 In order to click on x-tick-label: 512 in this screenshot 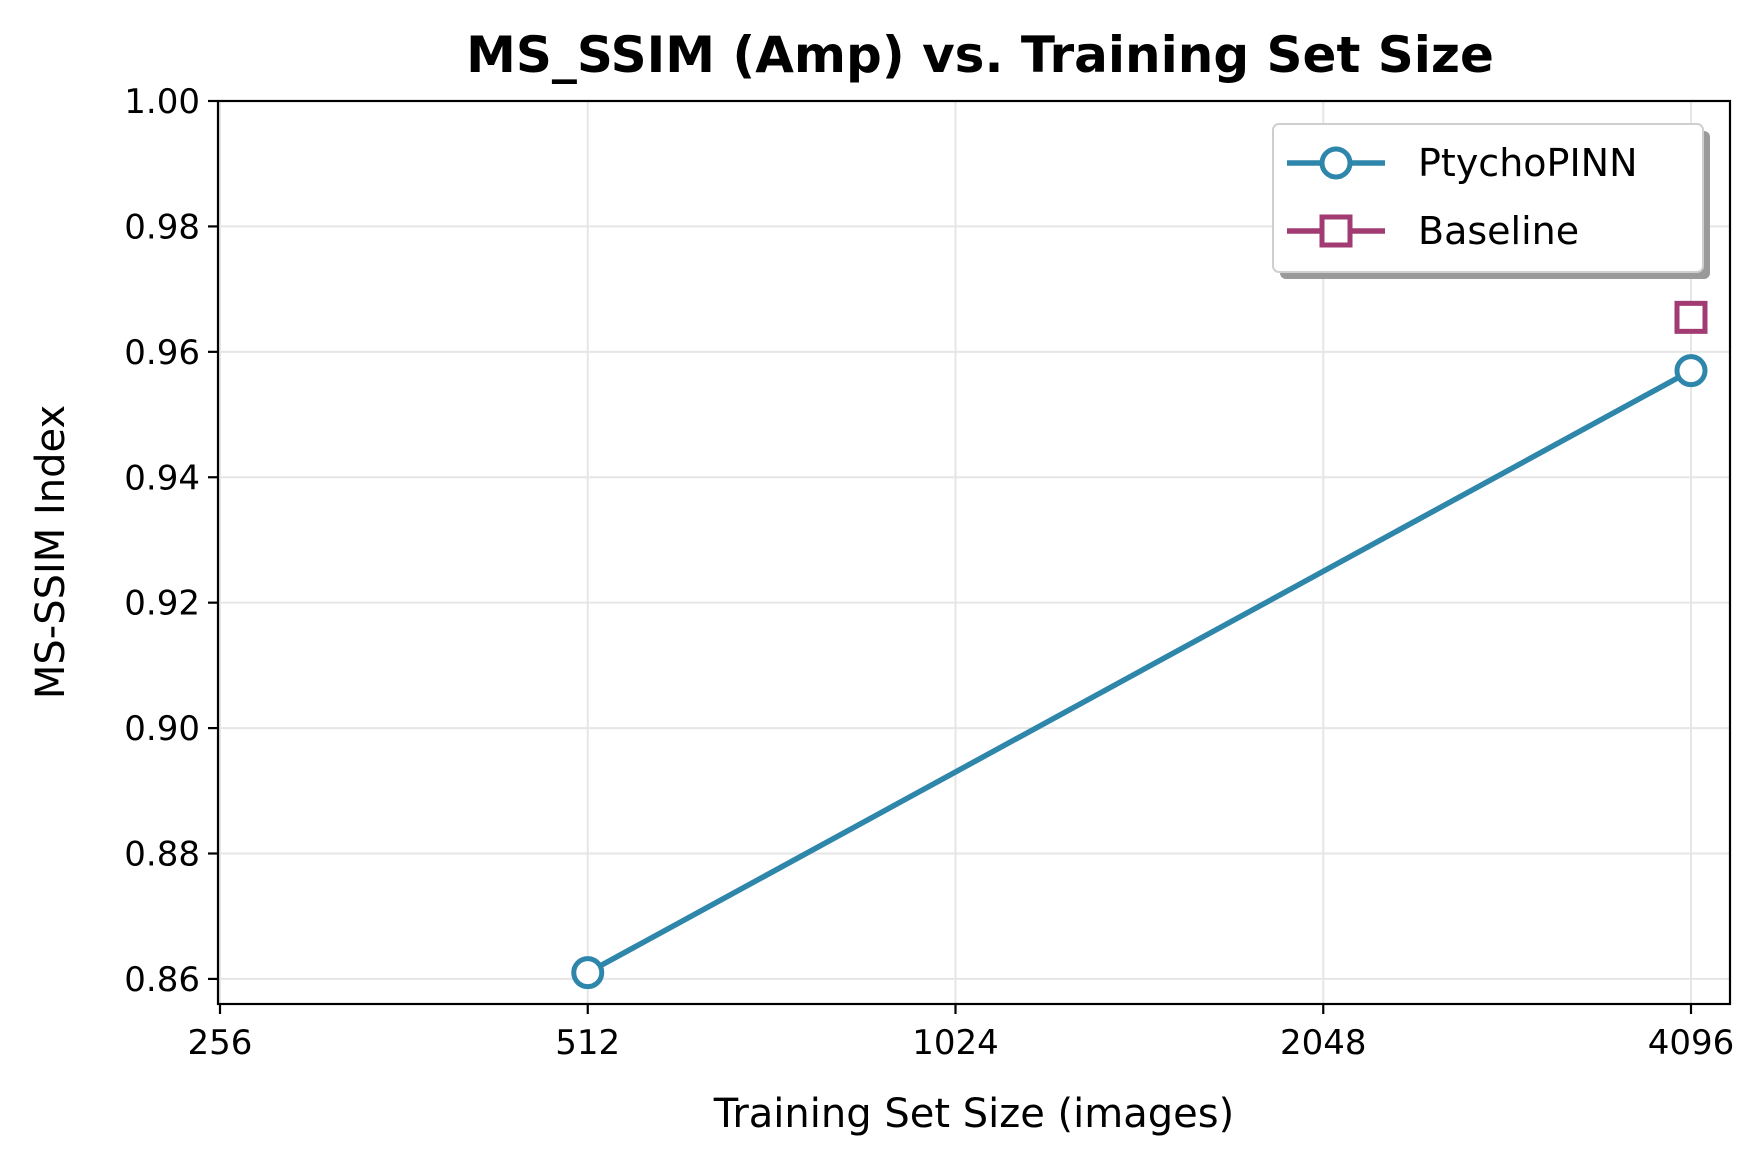, I will do `click(587, 1043)`.